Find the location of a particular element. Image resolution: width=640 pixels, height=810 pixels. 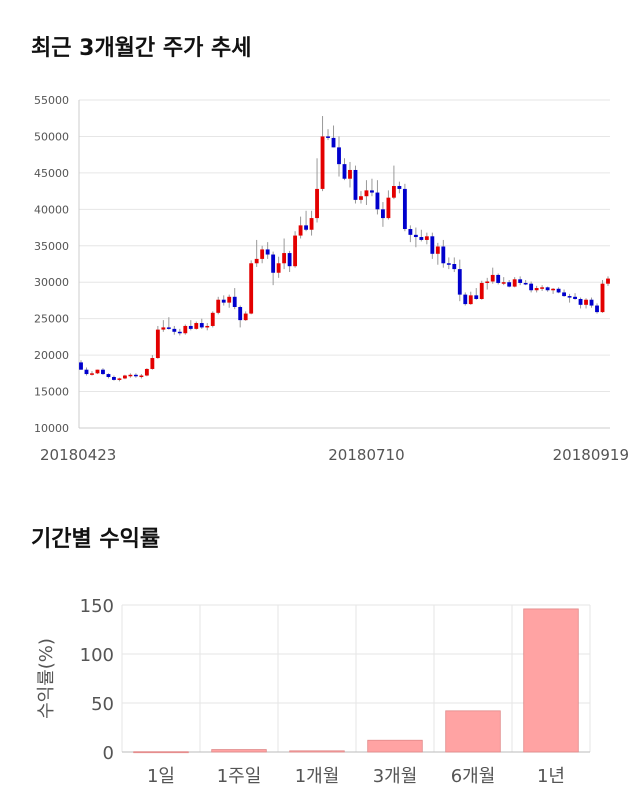

y-tick-label: 10000 is located at coordinates (51, 428).